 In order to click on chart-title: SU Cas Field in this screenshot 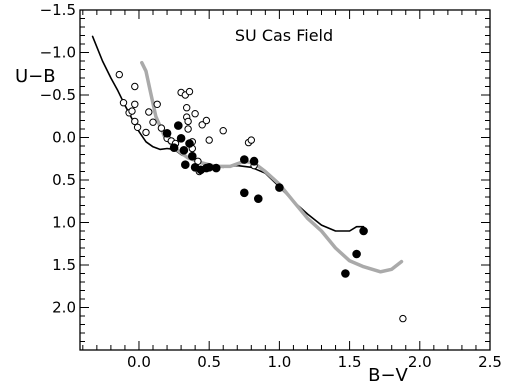, I will do `click(284, 35)`.